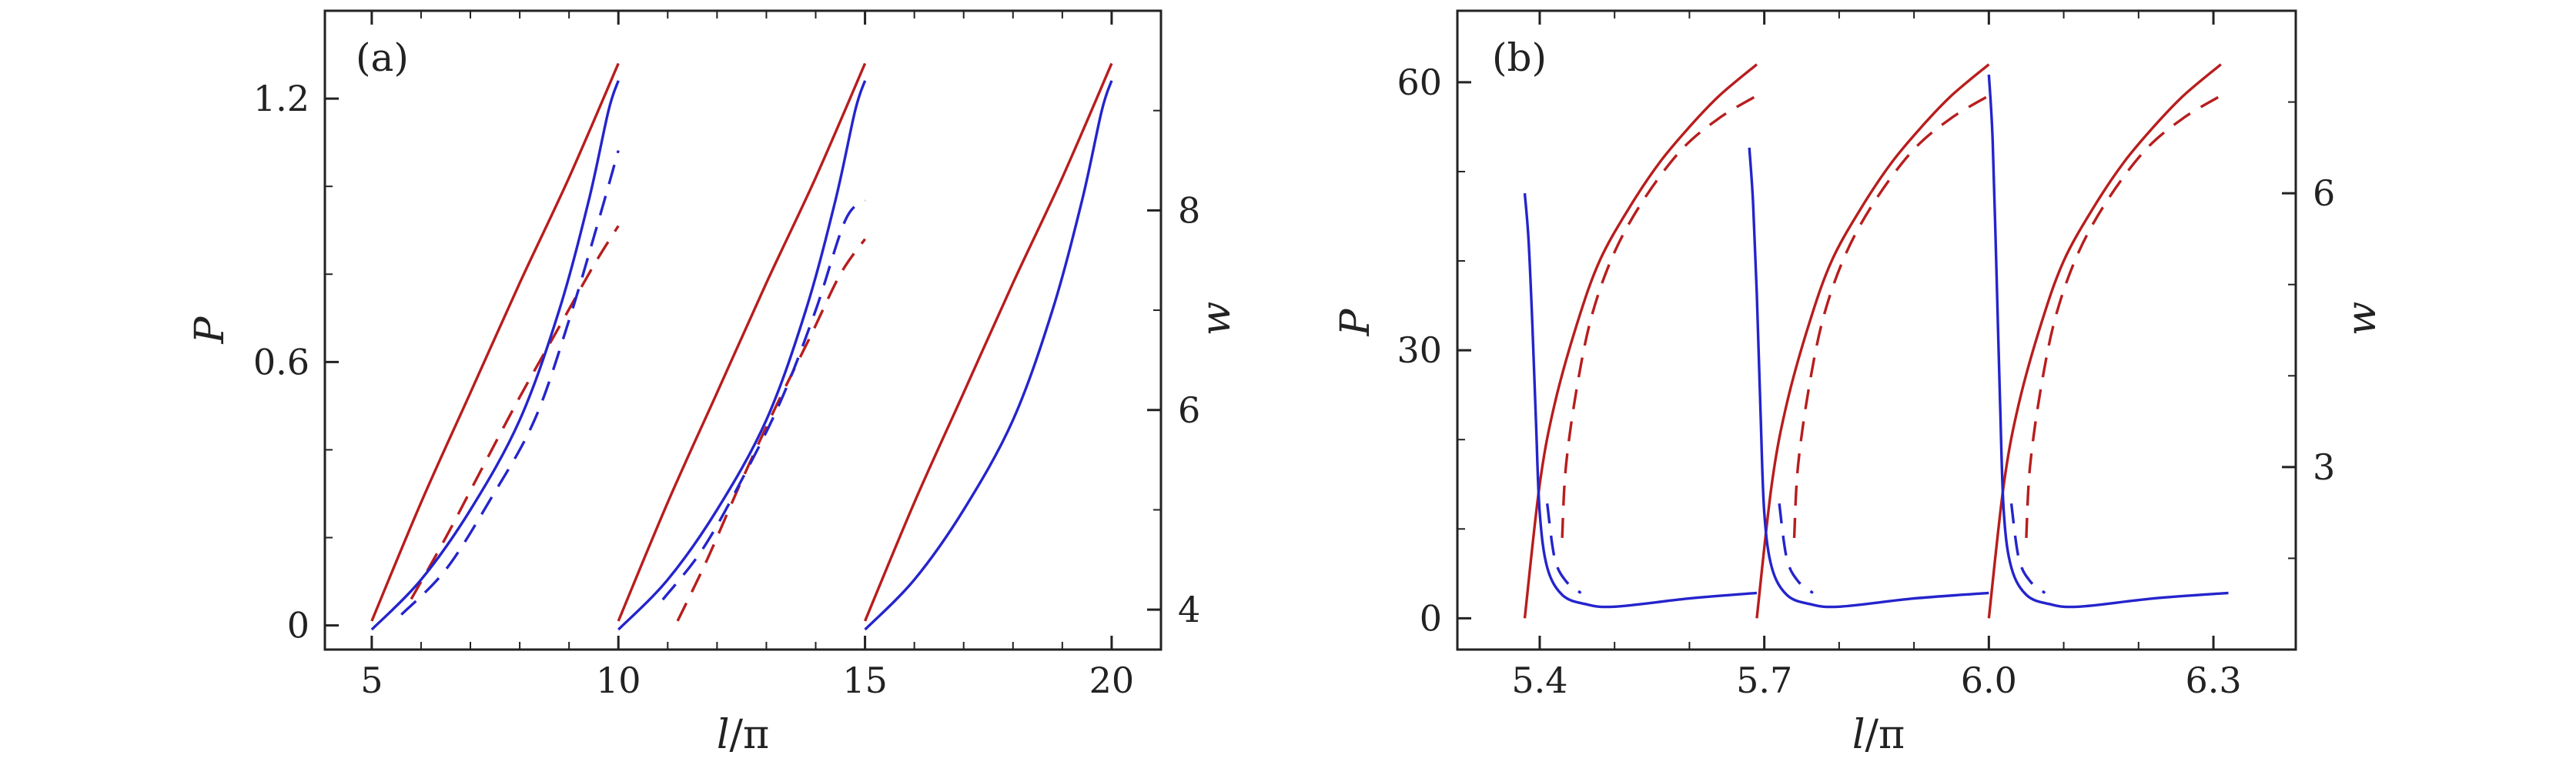 The height and width of the screenshot is (765, 2576). What do you see at coordinates (298, 625) in the screenshot?
I see `y-tick-label-a: 0` at bounding box center [298, 625].